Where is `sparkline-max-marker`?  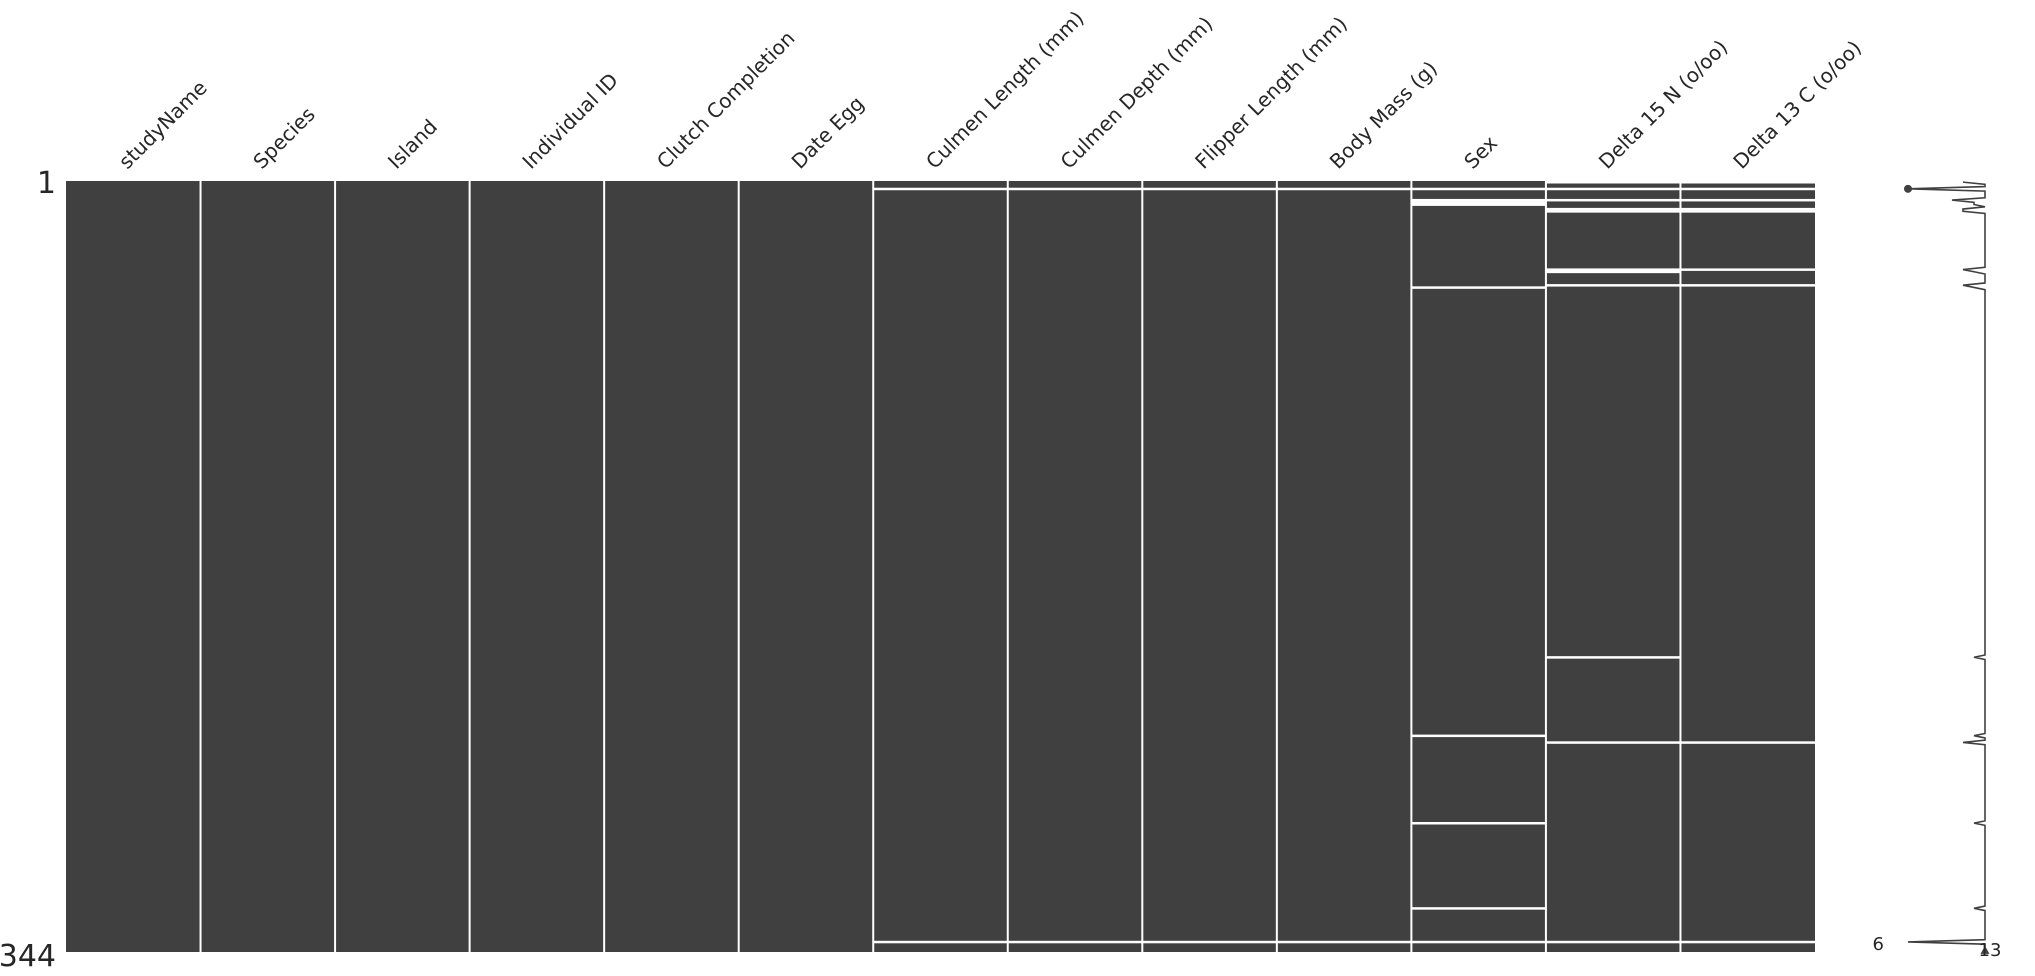 sparkline-max-marker is located at coordinates (1985, 949).